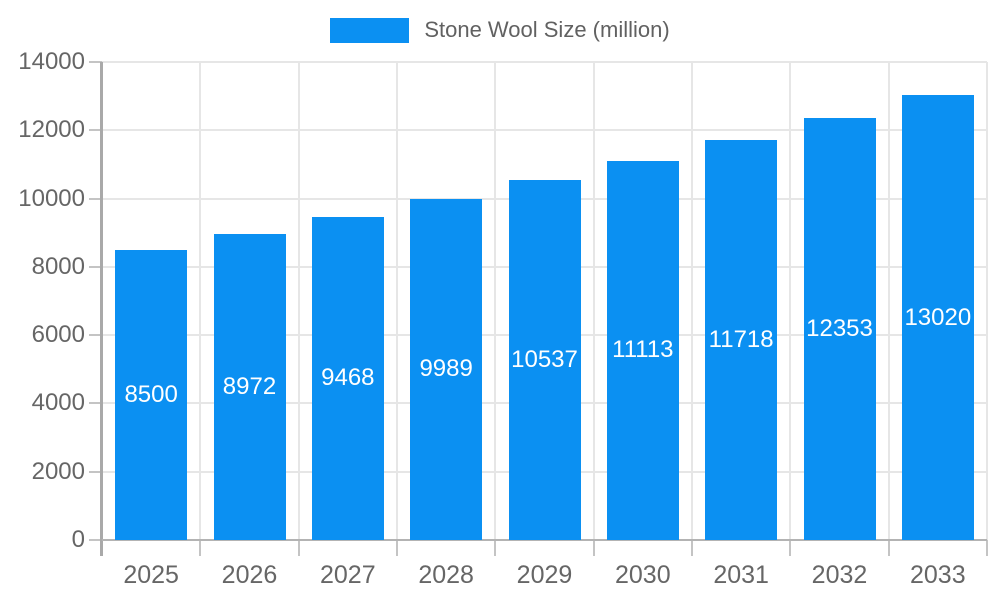 The image size is (1000, 600). What do you see at coordinates (51, 61) in the screenshot?
I see `y-axis-label: 14000` at bounding box center [51, 61].